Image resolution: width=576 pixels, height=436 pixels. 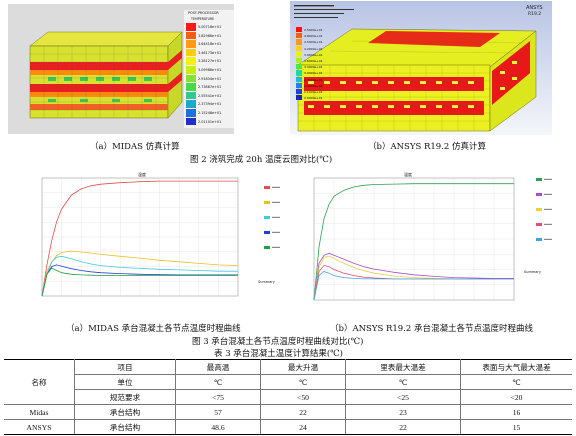 I want to click on legend-entry: 2.4000e+01, so click(x=324, y=85).